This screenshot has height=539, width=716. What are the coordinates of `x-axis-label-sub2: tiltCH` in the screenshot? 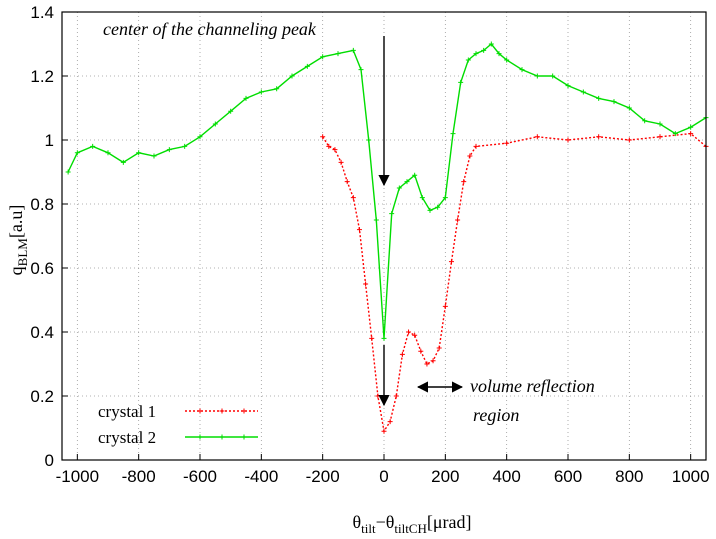 It's located at (410, 528).